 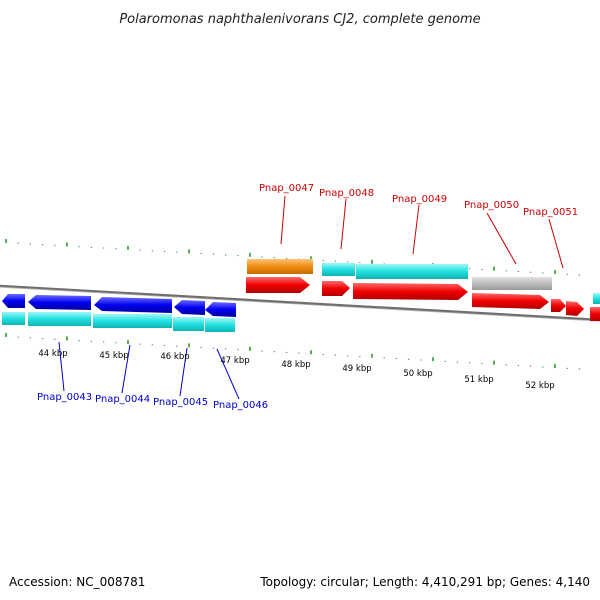 I want to click on gene-label-top: Pnap_0048, so click(x=346, y=193).